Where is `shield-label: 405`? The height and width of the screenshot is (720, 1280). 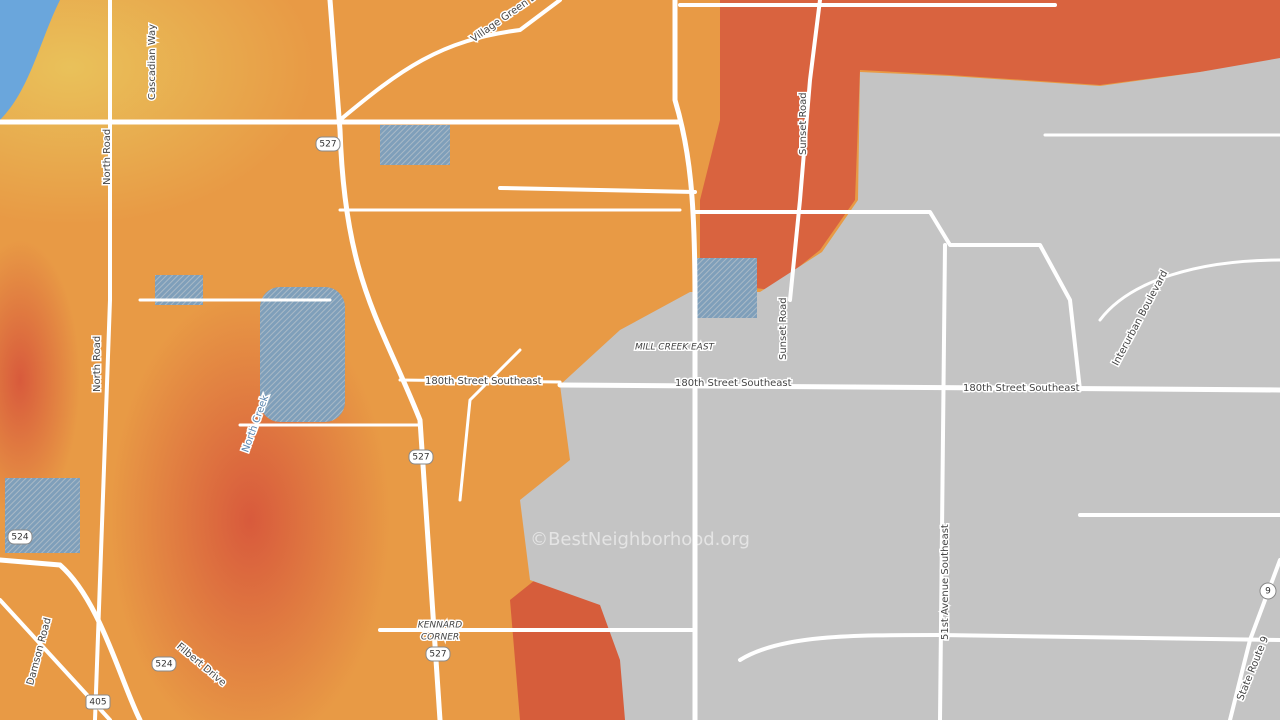
shield-label: 405 is located at coordinates (97, 703).